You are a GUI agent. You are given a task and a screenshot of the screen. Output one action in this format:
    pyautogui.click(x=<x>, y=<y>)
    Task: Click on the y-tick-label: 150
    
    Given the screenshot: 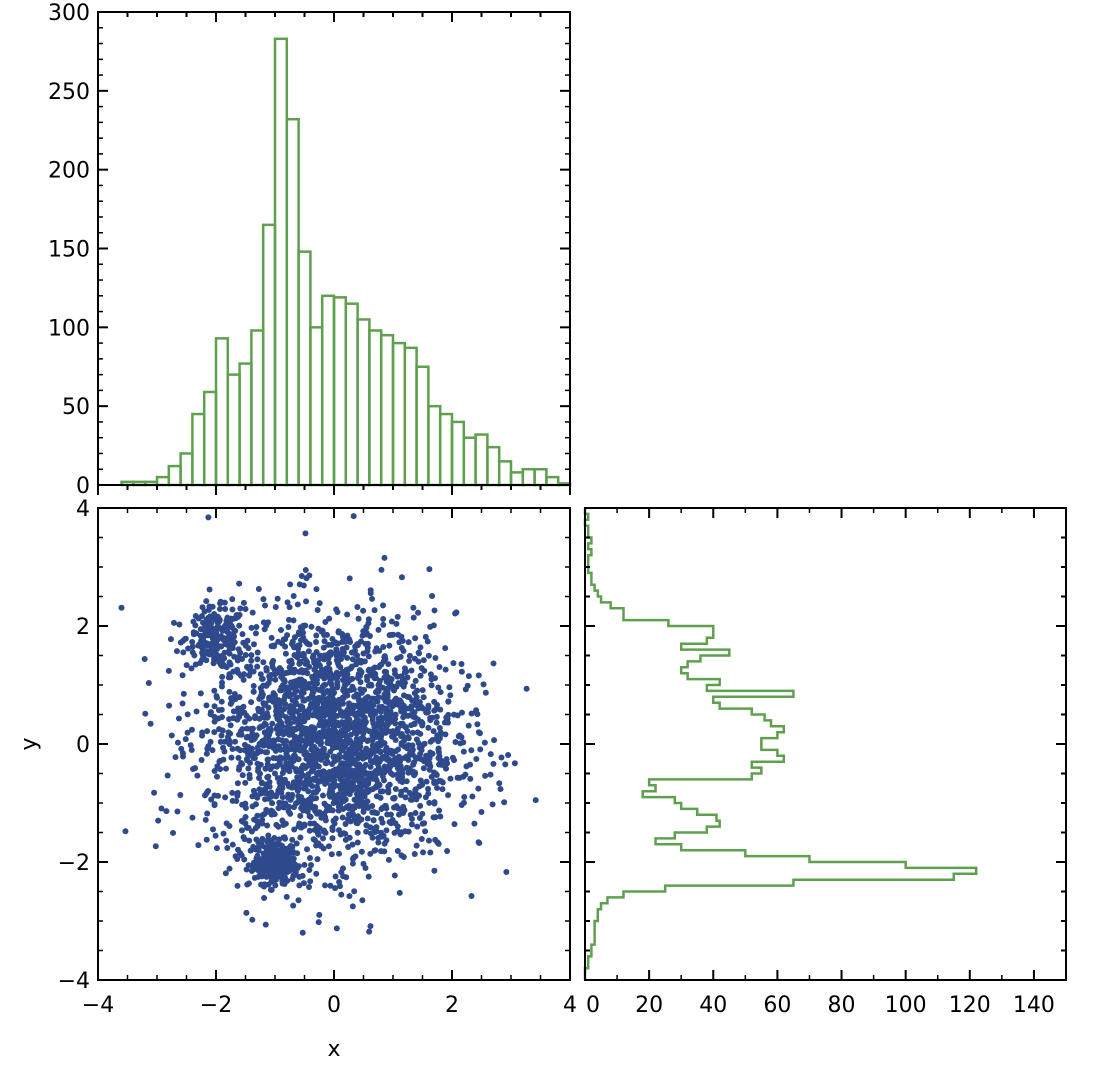 What is the action you would take?
    pyautogui.click(x=69, y=250)
    